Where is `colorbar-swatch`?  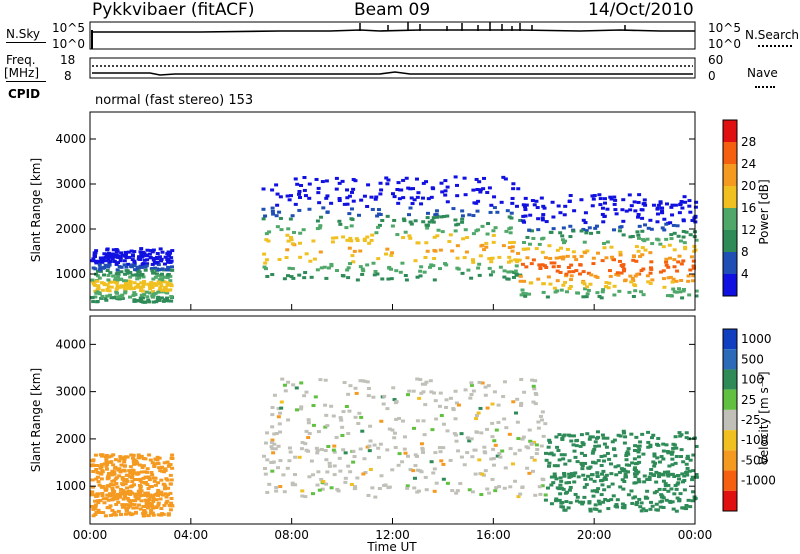
colorbar-swatch is located at coordinates (730, 339).